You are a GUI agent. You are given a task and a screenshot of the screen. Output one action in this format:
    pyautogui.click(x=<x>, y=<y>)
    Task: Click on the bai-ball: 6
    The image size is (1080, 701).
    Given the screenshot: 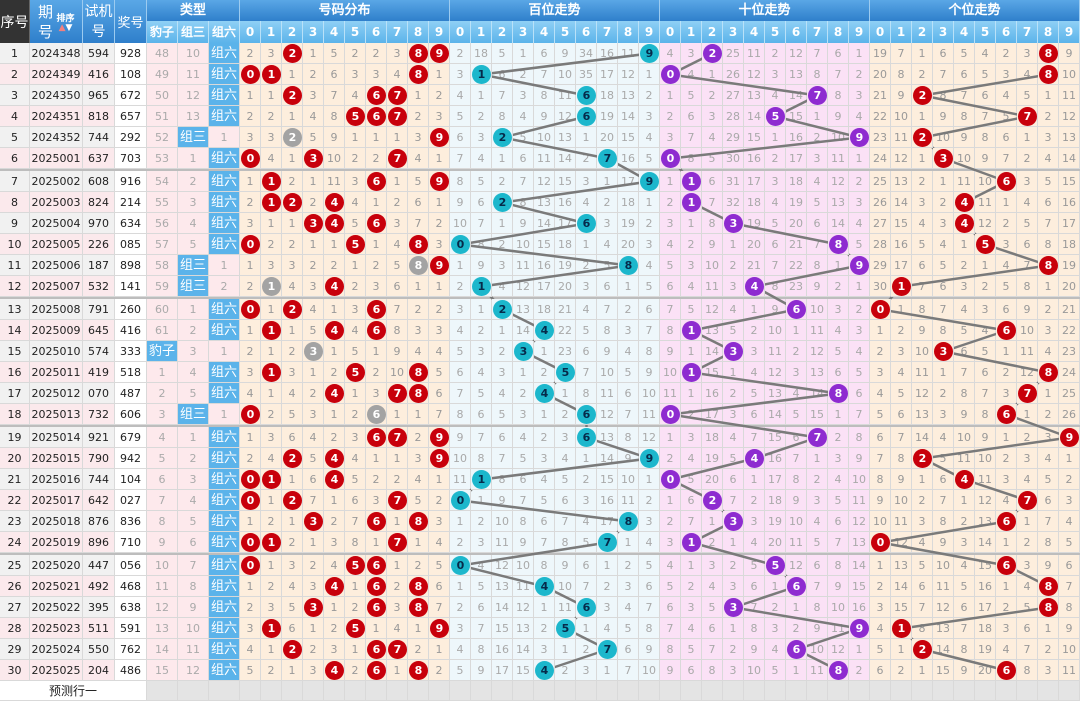 What is the action you would take?
    pyautogui.click(x=586, y=116)
    